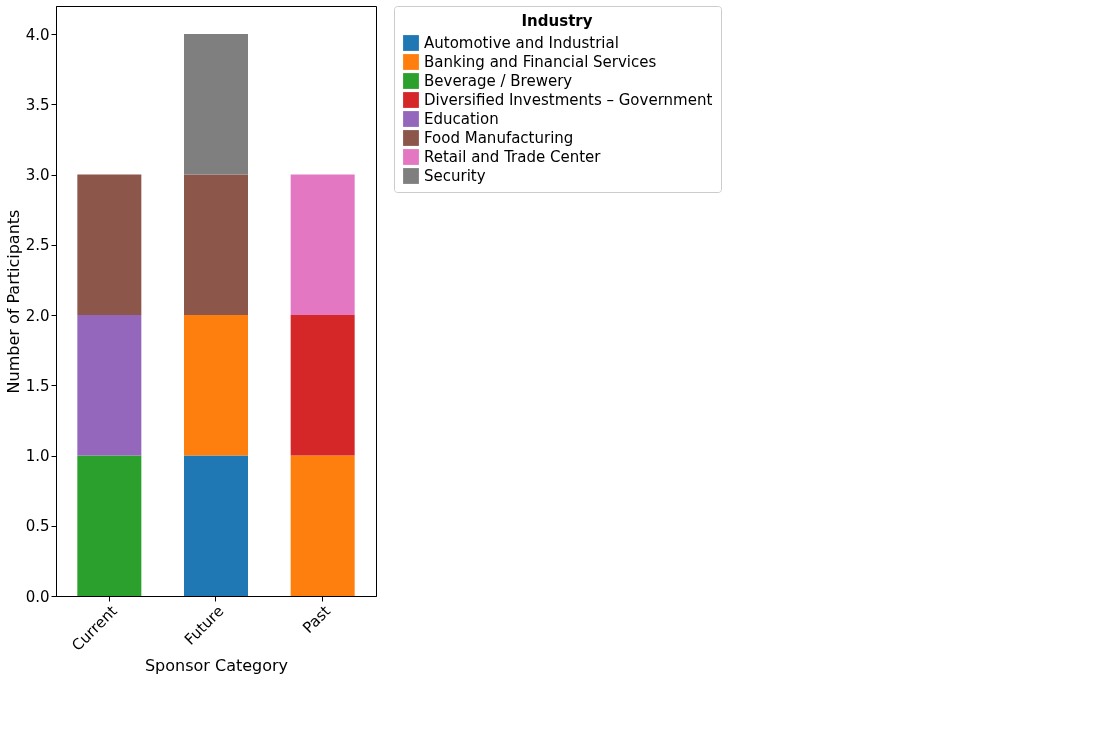  I want to click on legend-title: Industry, so click(557, 21).